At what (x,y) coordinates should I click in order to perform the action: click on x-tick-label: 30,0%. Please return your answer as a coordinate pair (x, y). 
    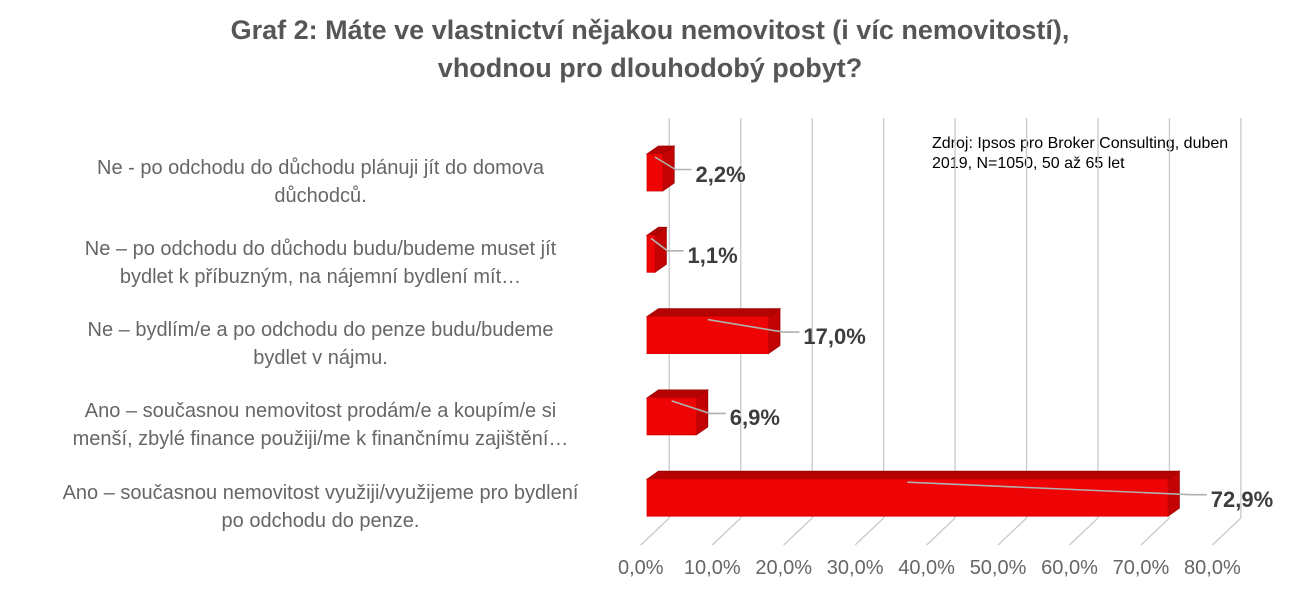
    Looking at the image, I should click on (855, 568).